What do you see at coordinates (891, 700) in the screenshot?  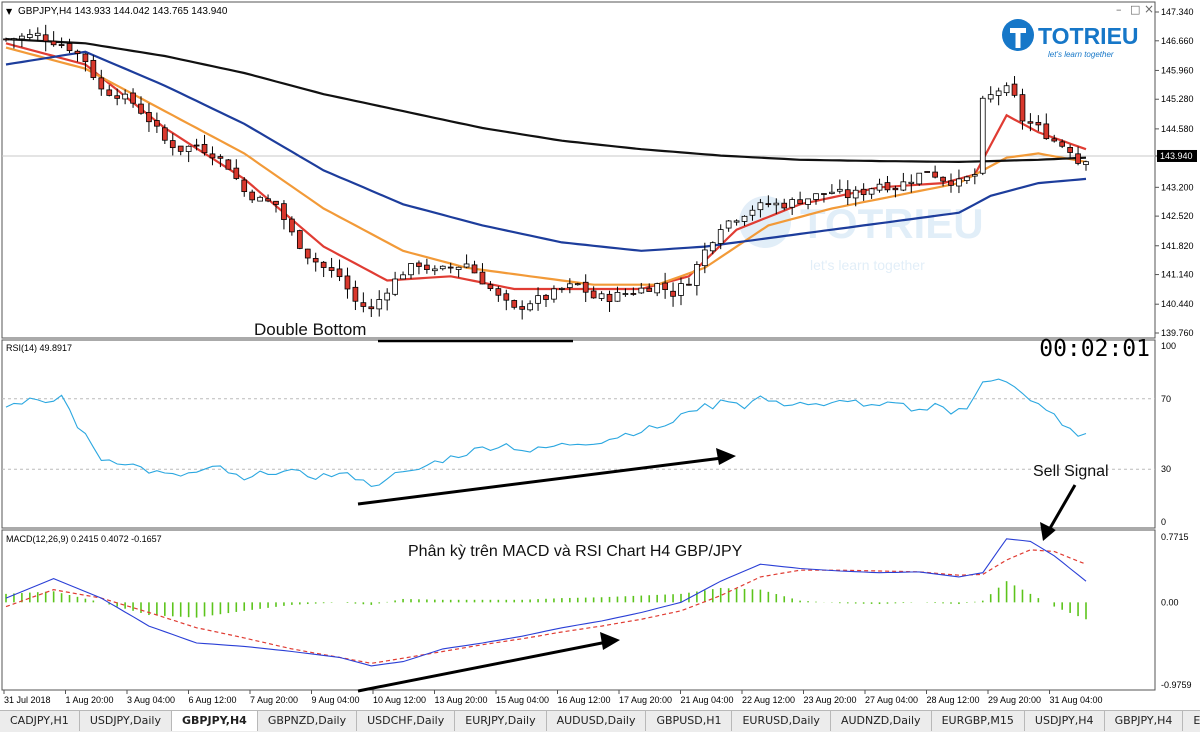 I see `time-tick-label: 27 Aug 04:00` at bounding box center [891, 700].